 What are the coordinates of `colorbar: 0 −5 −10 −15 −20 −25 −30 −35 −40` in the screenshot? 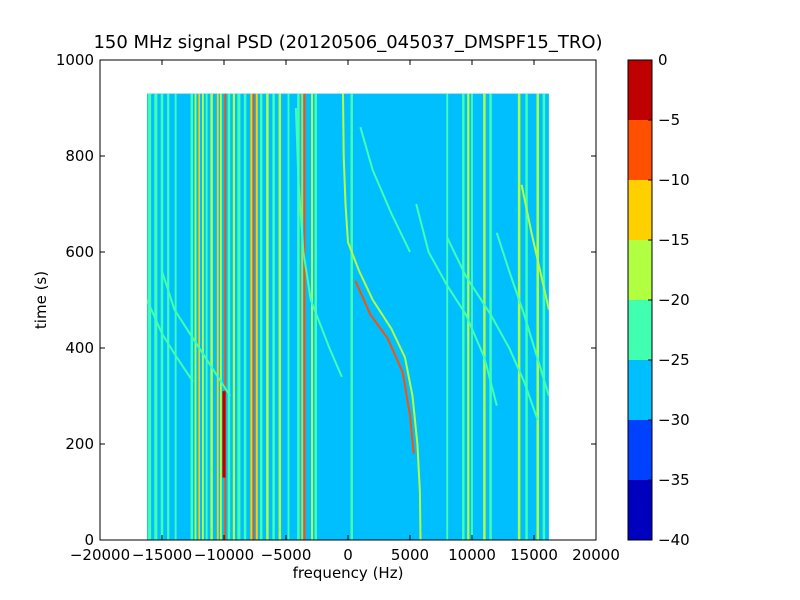 It's located at (658, 300).